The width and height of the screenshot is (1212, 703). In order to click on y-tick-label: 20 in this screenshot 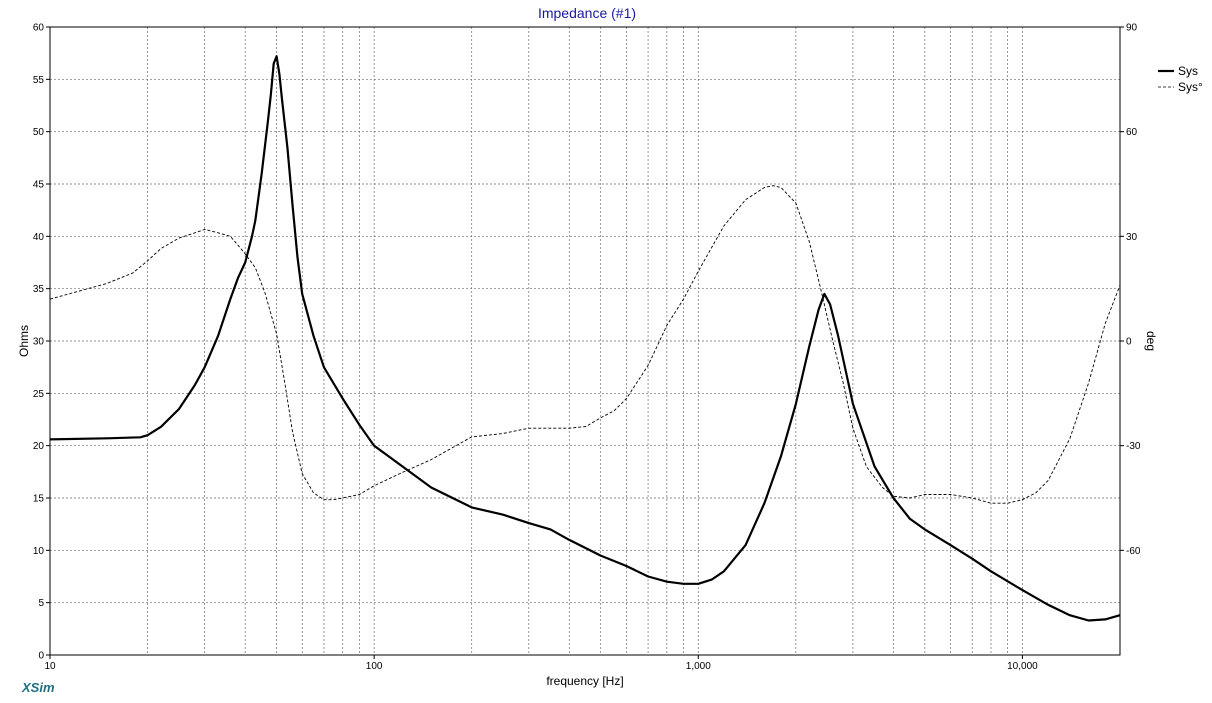, I will do `click(39, 446)`.